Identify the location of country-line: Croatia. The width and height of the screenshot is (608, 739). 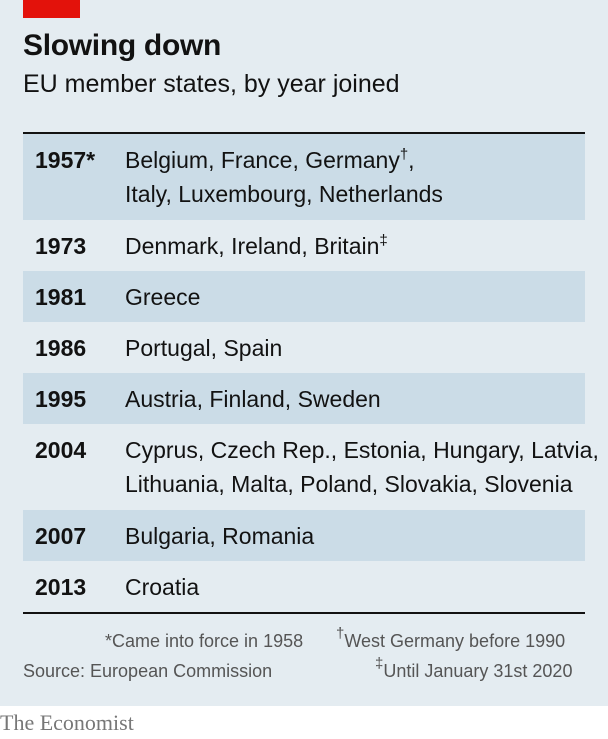
(353, 587).